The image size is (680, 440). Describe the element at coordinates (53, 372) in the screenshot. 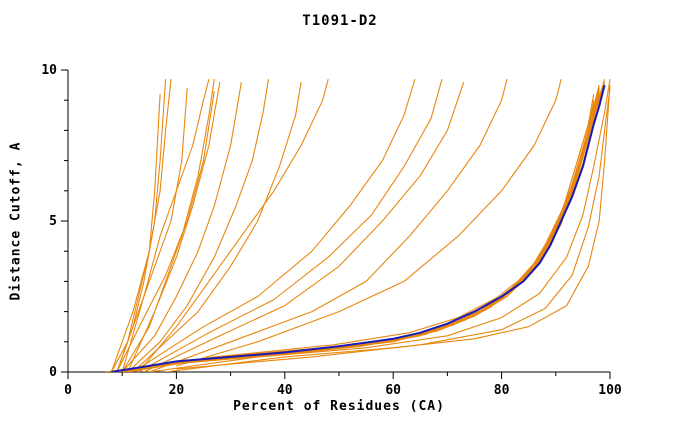

I see `y-tick-label: 0` at that location.